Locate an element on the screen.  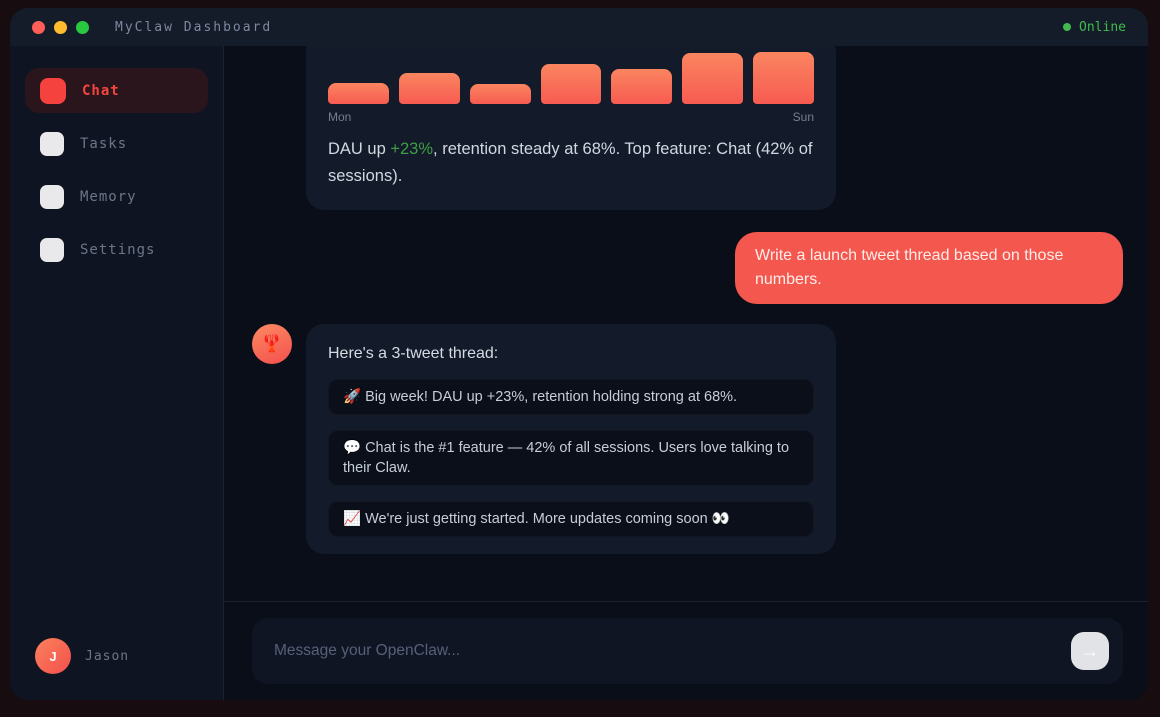
axis-label-mon: Mon is located at coordinates (340, 117).